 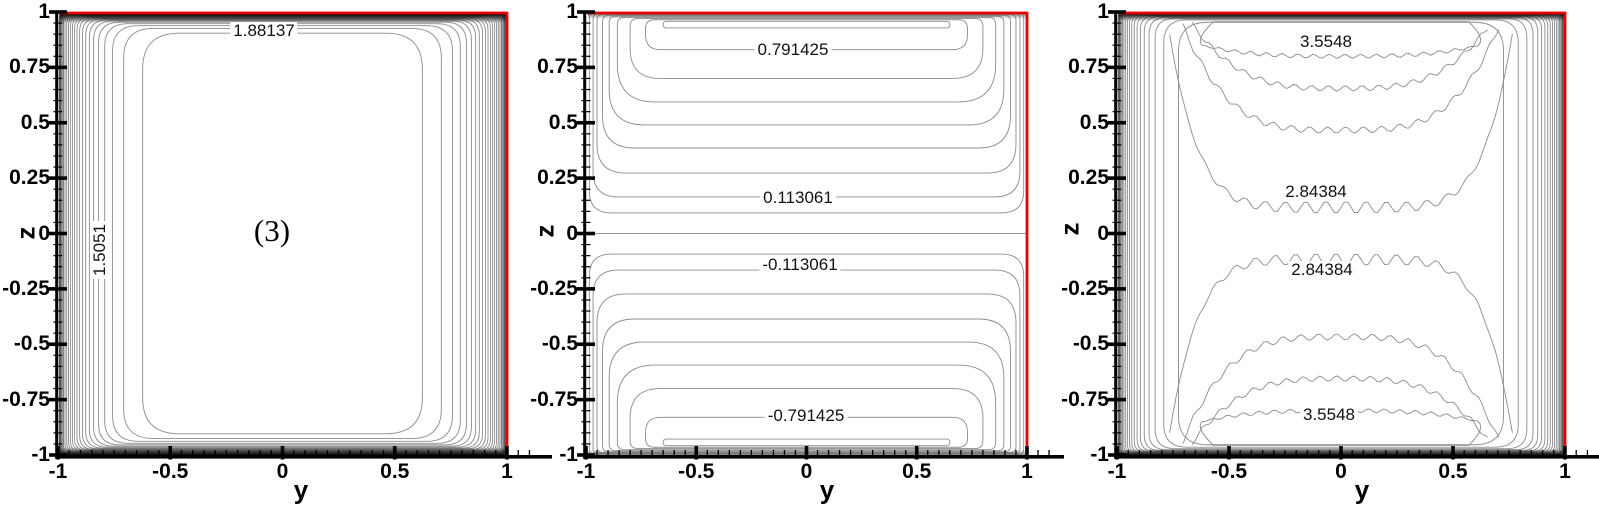 I want to click on top-wall-shading, so click(x=283, y=18).